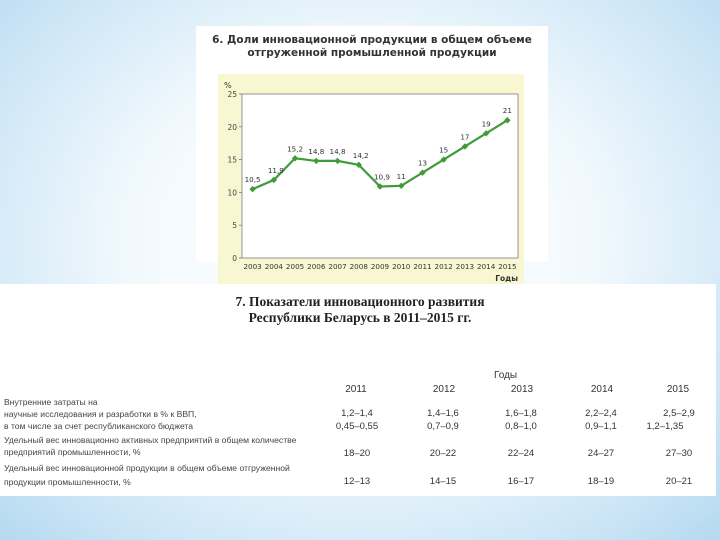  I want to click on year-header-2015: 2015, so click(678, 389).